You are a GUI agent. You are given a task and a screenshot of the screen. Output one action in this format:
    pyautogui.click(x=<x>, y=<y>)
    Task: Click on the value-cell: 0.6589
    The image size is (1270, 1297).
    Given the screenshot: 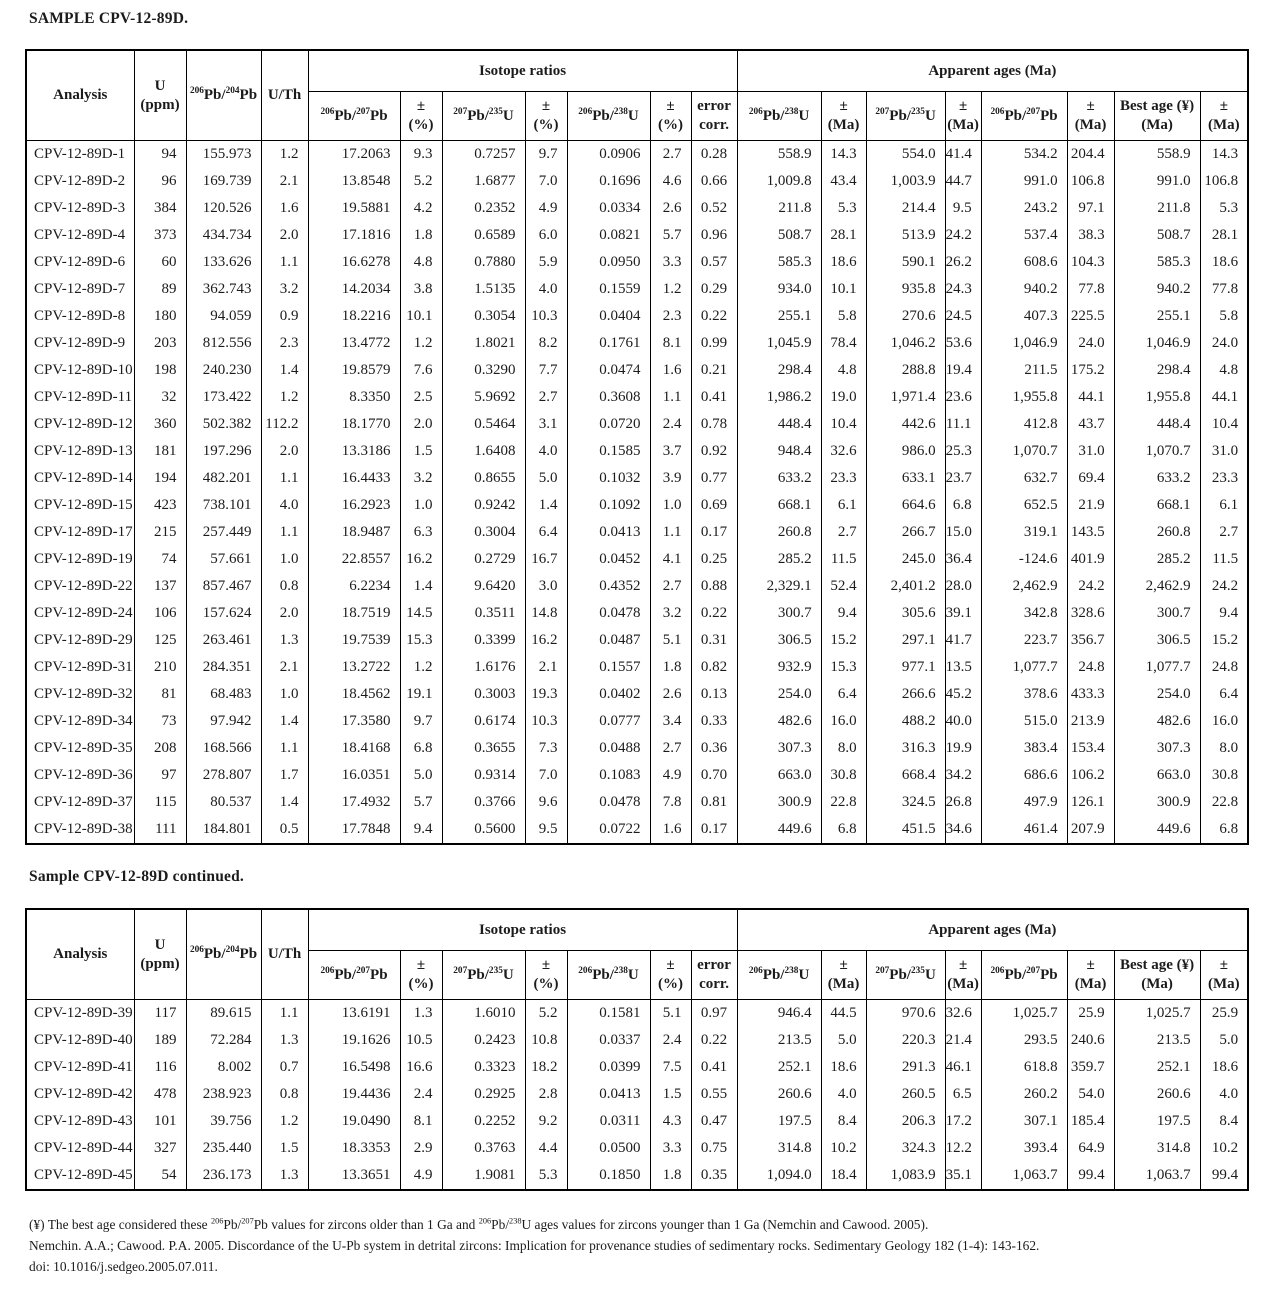 What is the action you would take?
    pyautogui.click(x=483, y=235)
    